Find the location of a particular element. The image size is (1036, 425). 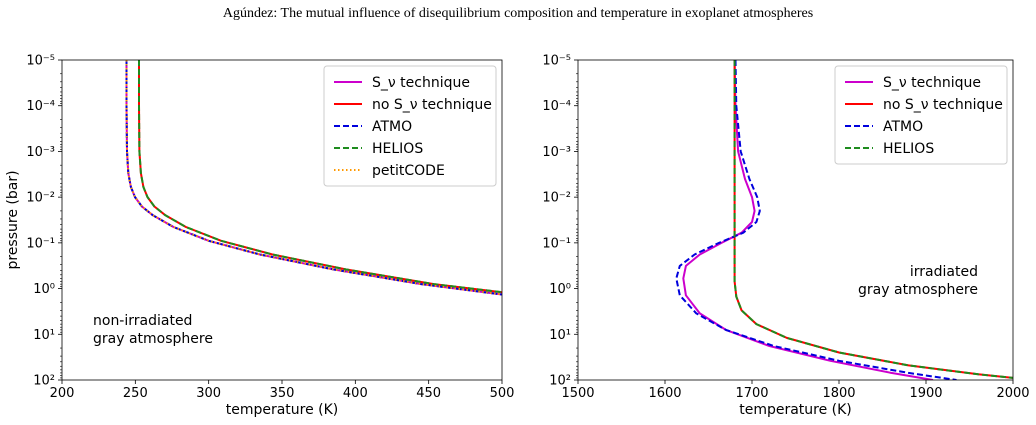

x-tick-label: 500 is located at coordinates (502, 393).